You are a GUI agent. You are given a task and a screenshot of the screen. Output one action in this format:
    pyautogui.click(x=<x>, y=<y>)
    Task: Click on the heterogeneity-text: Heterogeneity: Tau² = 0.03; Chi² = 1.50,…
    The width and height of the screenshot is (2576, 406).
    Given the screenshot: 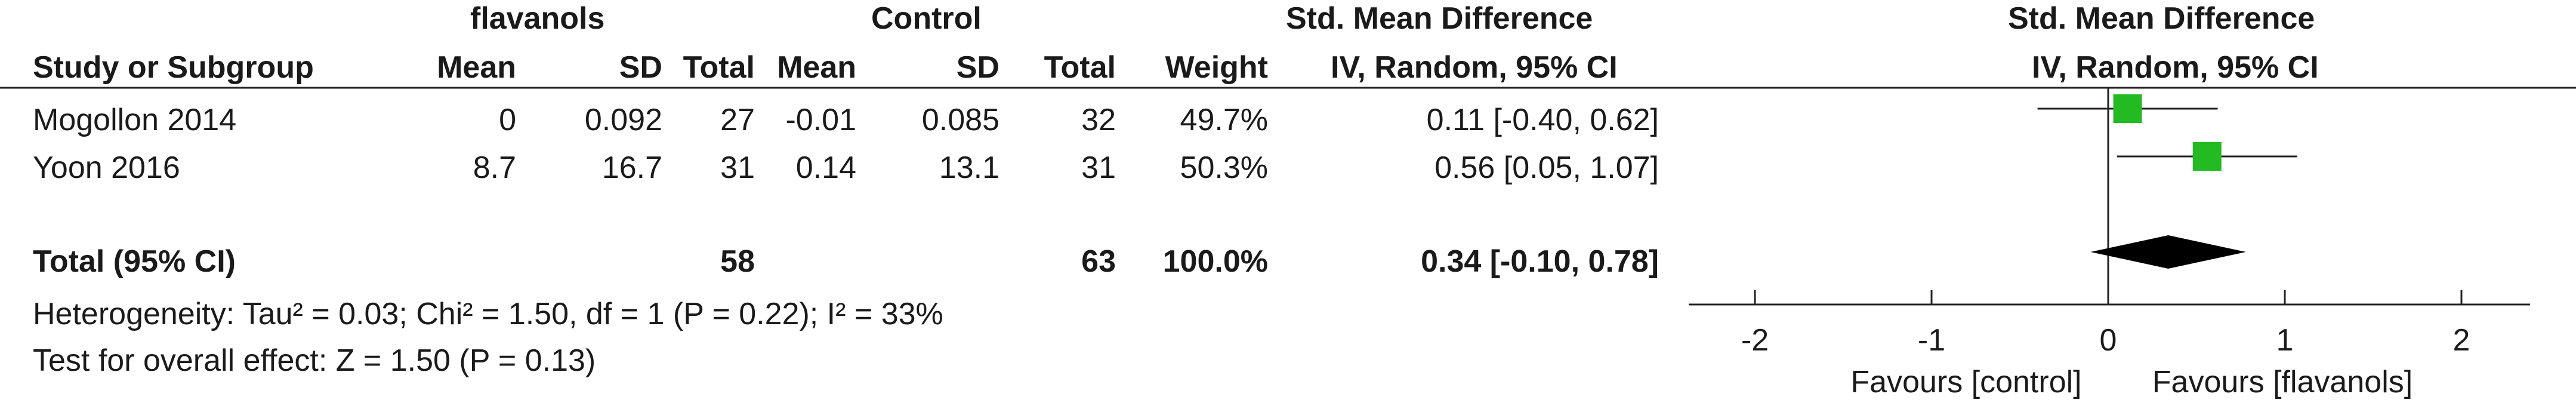 What is the action you would take?
    pyautogui.click(x=488, y=314)
    